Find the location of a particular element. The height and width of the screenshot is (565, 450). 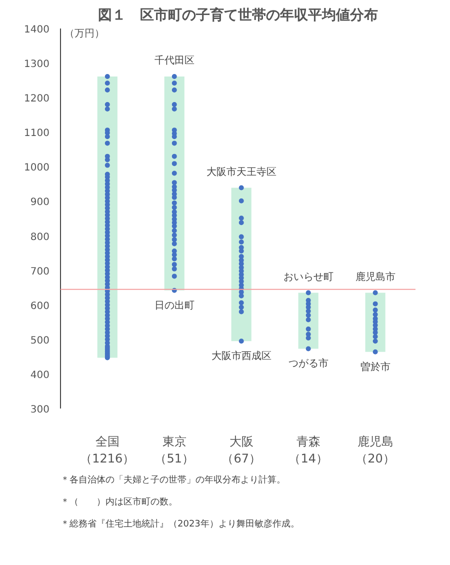

y-tick-label: 900 is located at coordinates (40, 202).